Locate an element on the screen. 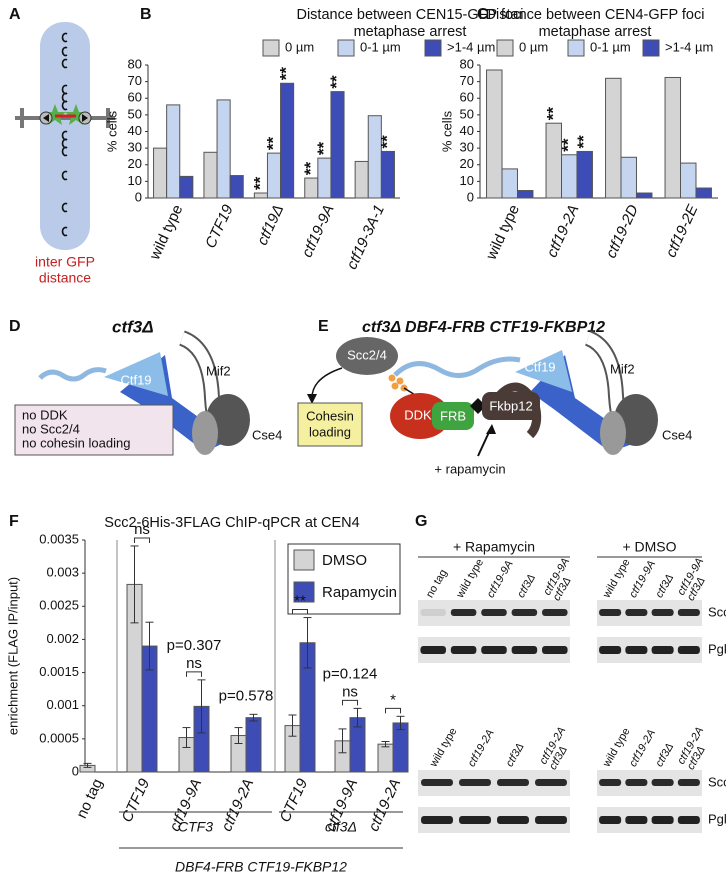  y-axis-label: % cells is located at coordinates (111, 131).